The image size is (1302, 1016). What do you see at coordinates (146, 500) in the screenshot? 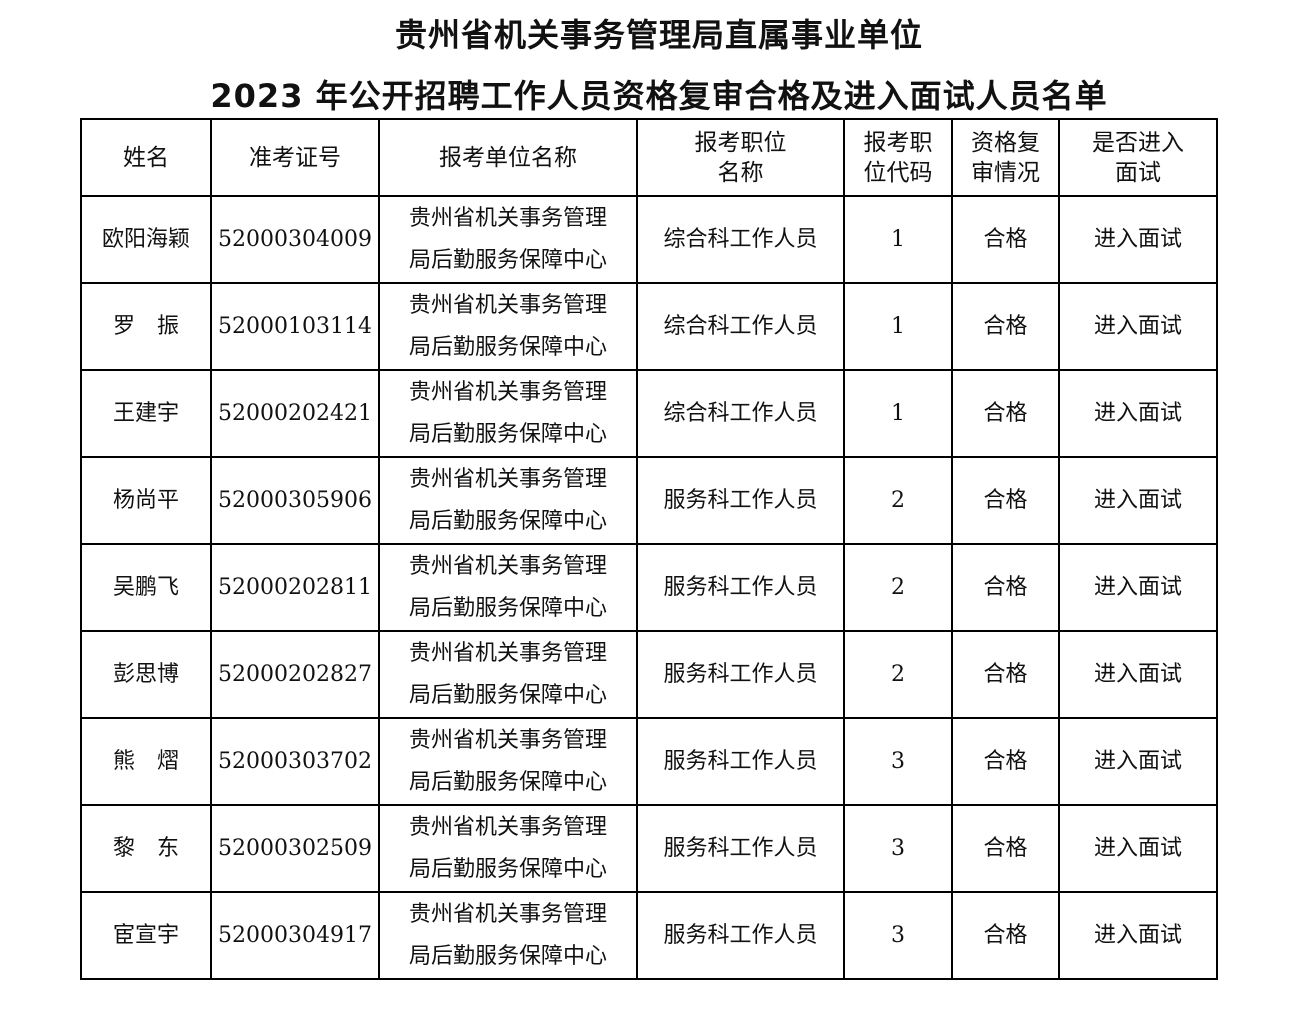
I see `cell-name: 杨尚平` at bounding box center [146, 500].